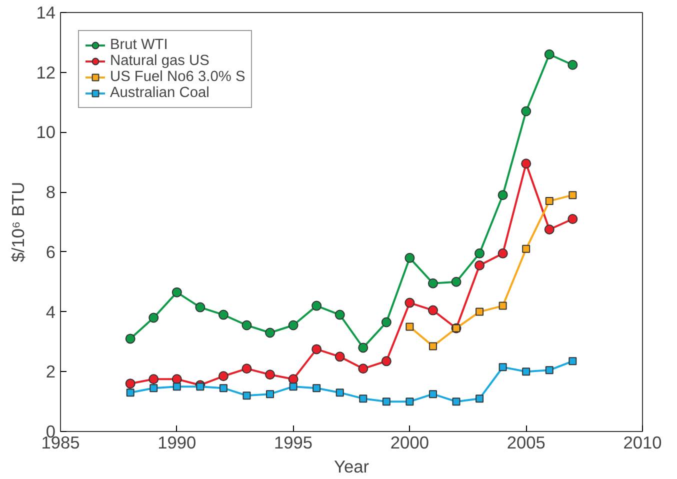  I want to click on x-tick-label: 1990, so click(177, 442).